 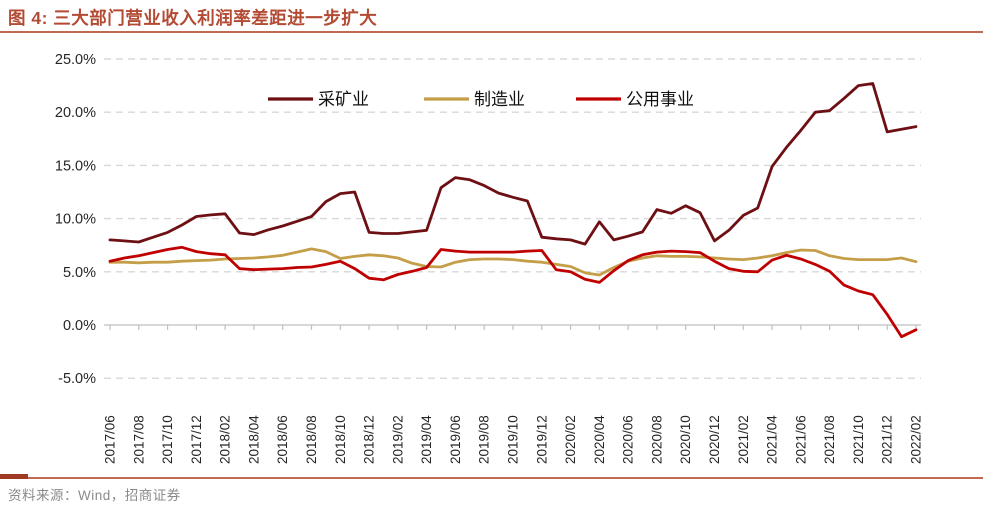 What do you see at coordinates (858, 439) in the screenshot?
I see `x-axis-tick-label: 2021/10` at bounding box center [858, 439].